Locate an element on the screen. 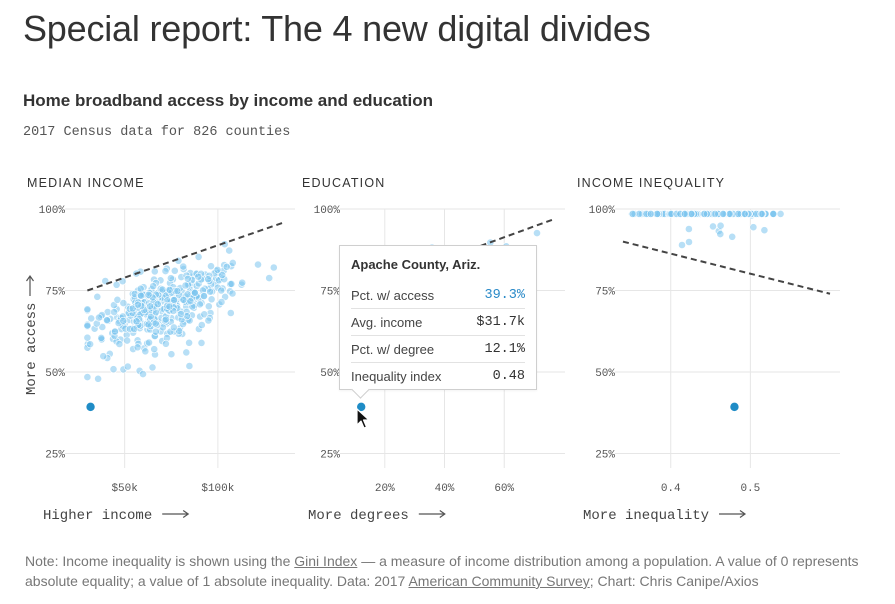 The width and height of the screenshot is (895, 604). panel-title: MEDIAN INCOME is located at coordinates (86, 183).